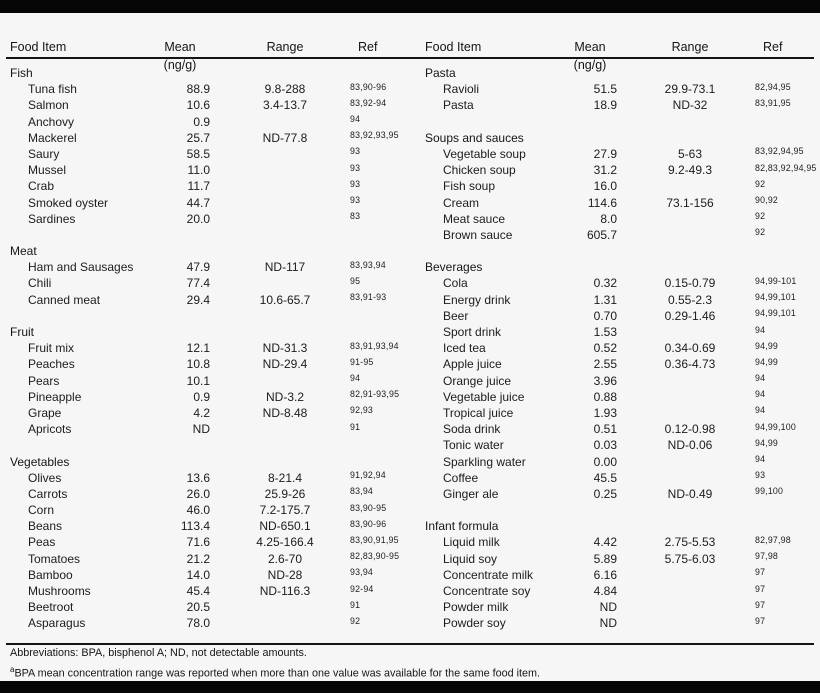  Describe the element at coordinates (479, 170) in the screenshot. I see `food-item-name: Chicken soup` at that location.